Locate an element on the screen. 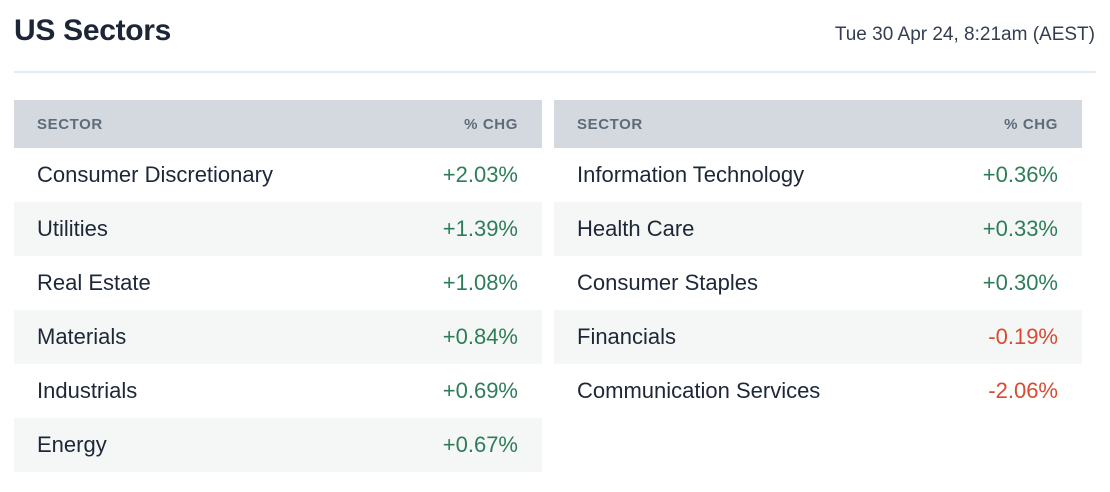 This screenshot has height=492, width=1110. table-row: Financials -0.19% is located at coordinates (818, 337).